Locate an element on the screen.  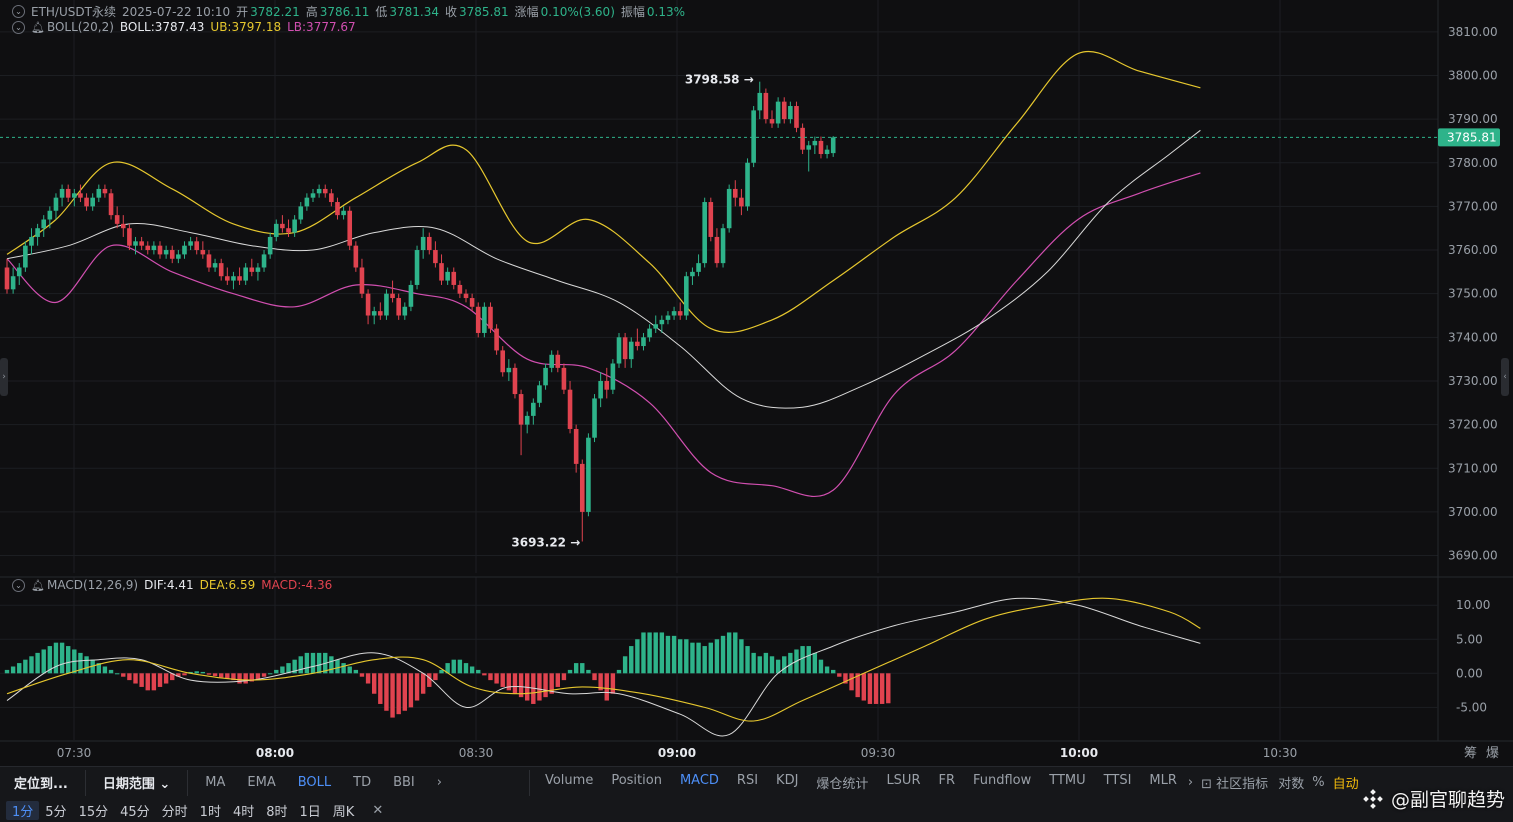
sub-indicator-11: MLR is located at coordinates (1163, 780).